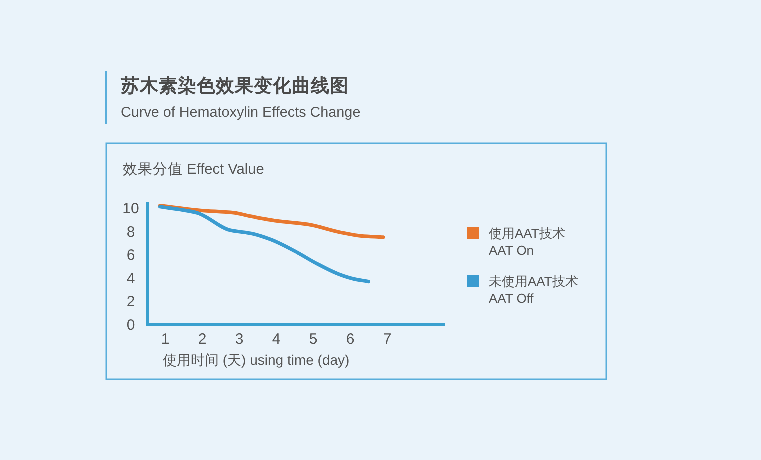 The height and width of the screenshot is (460, 761). I want to click on x-axis-title: 使用时间 (天) using time (day), so click(256, 360).